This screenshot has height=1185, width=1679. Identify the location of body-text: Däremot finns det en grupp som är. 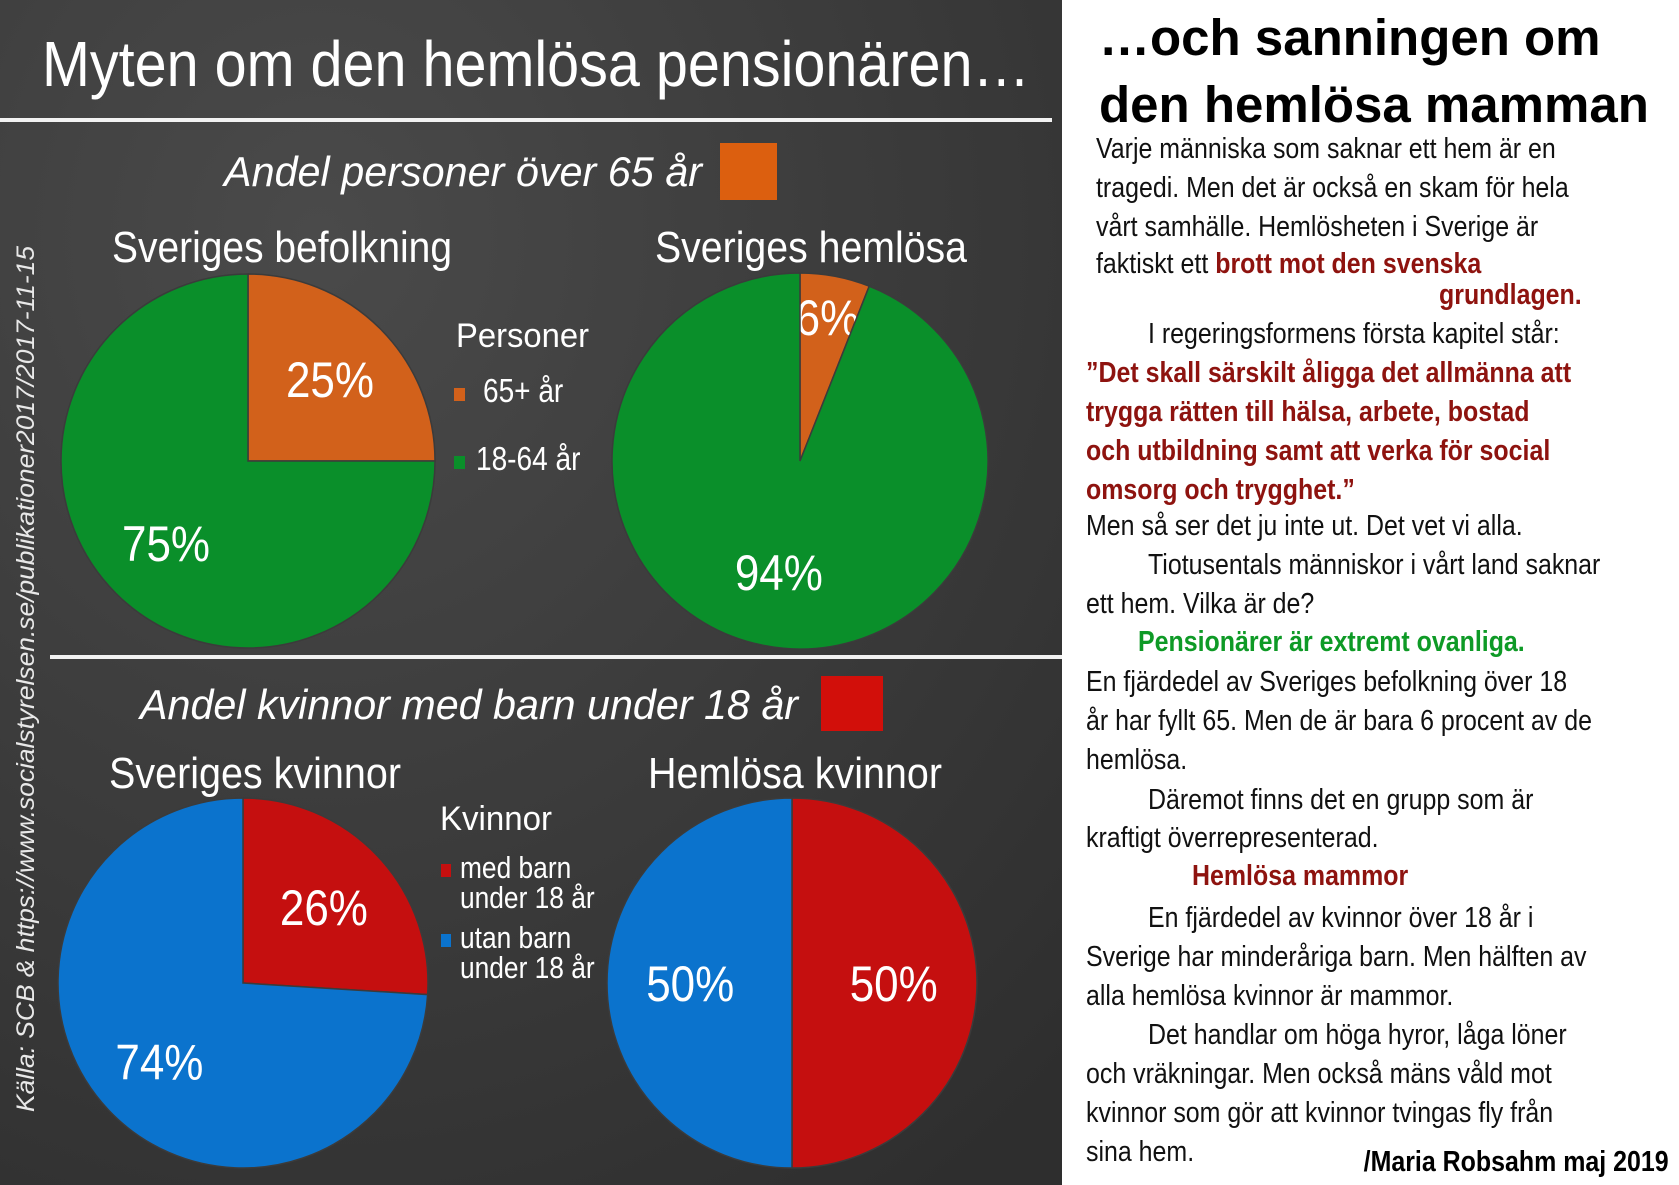
(1341, 800).